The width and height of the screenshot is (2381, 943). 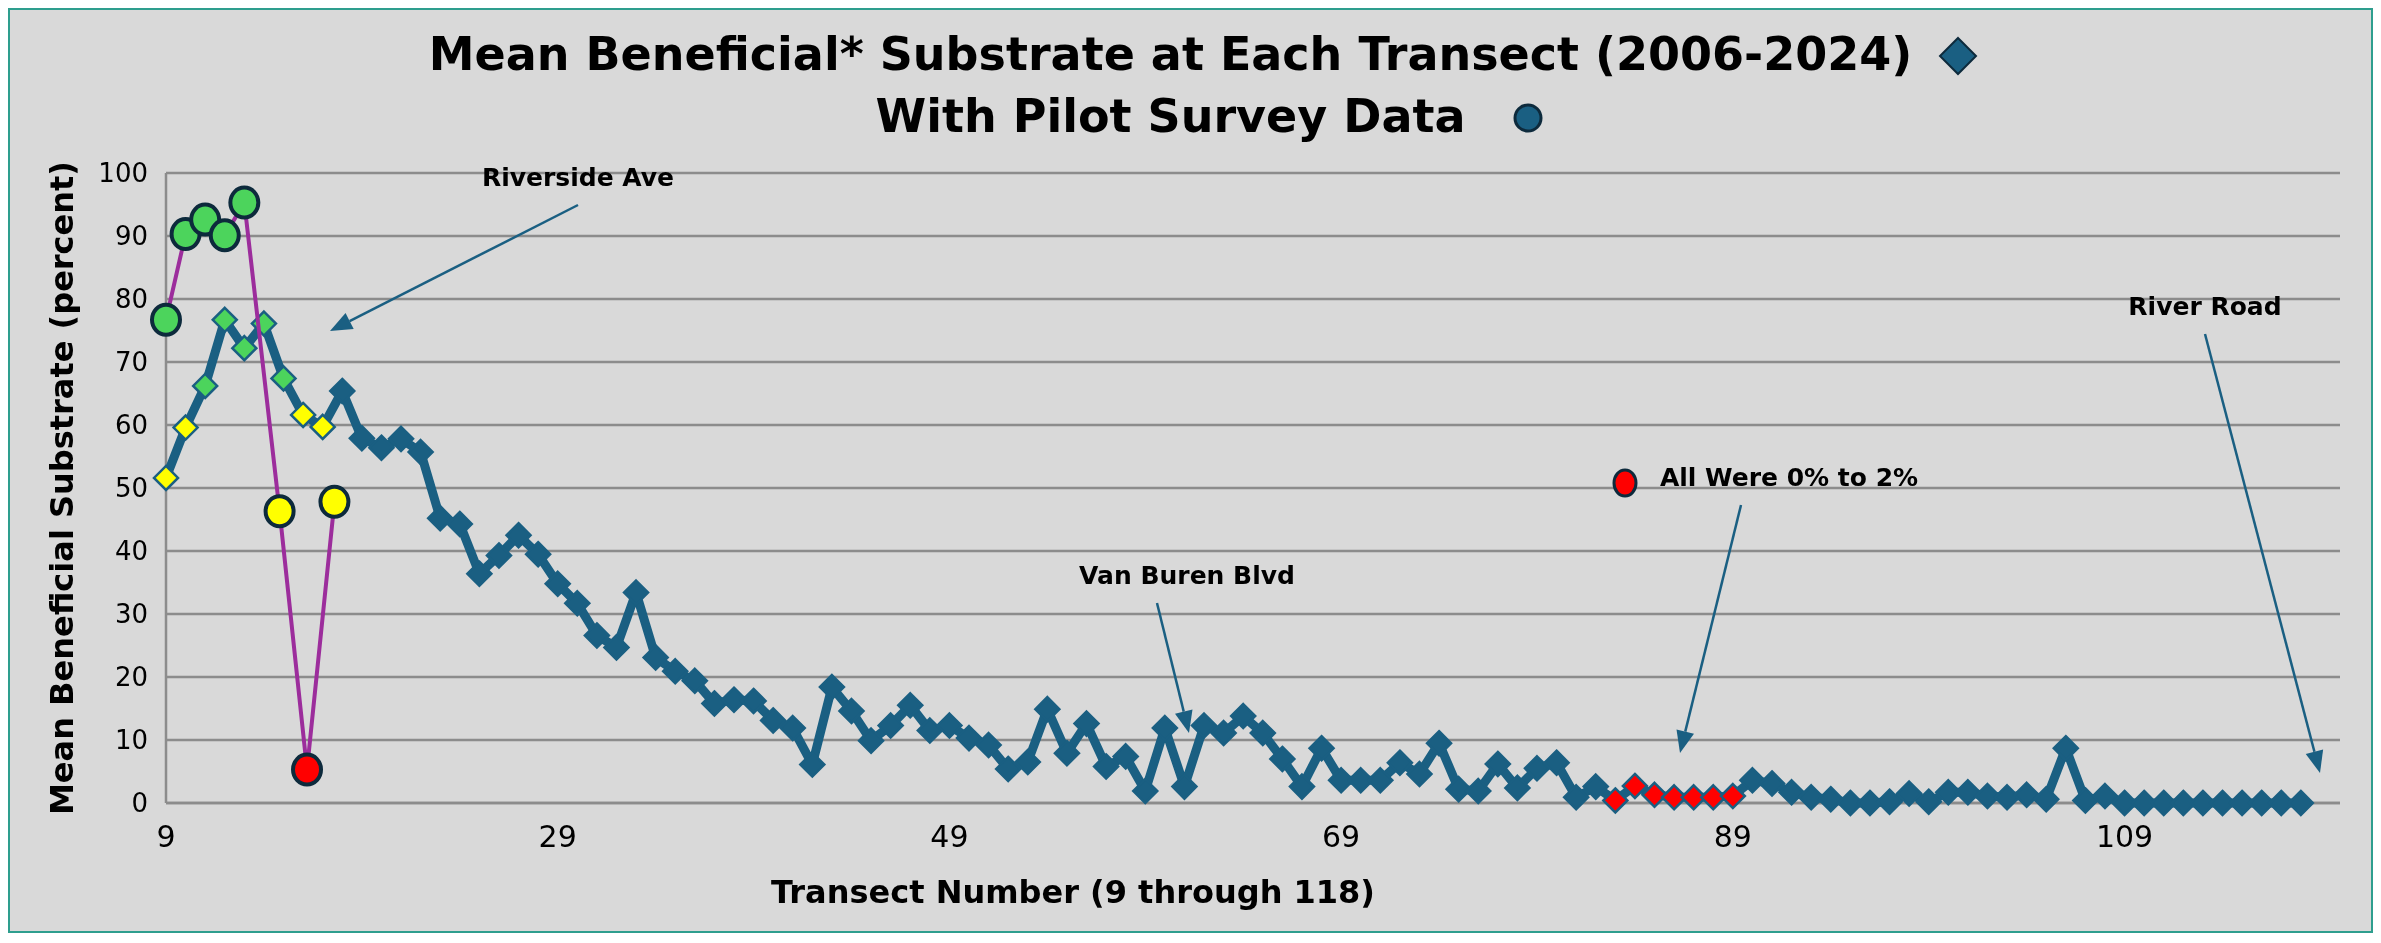 I want to click on x-tick-label: 89, so click(x=1732, y=836).